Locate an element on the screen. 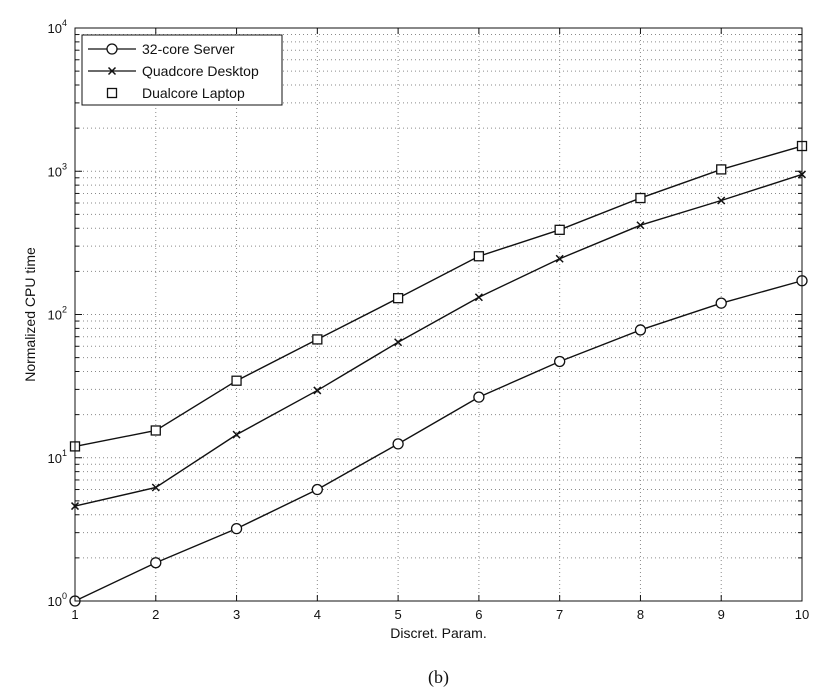 Image resolution: width=834 pixels, height=698 pixels. legend-label: Quadcore Desktop is located at coordinates (200, 71).